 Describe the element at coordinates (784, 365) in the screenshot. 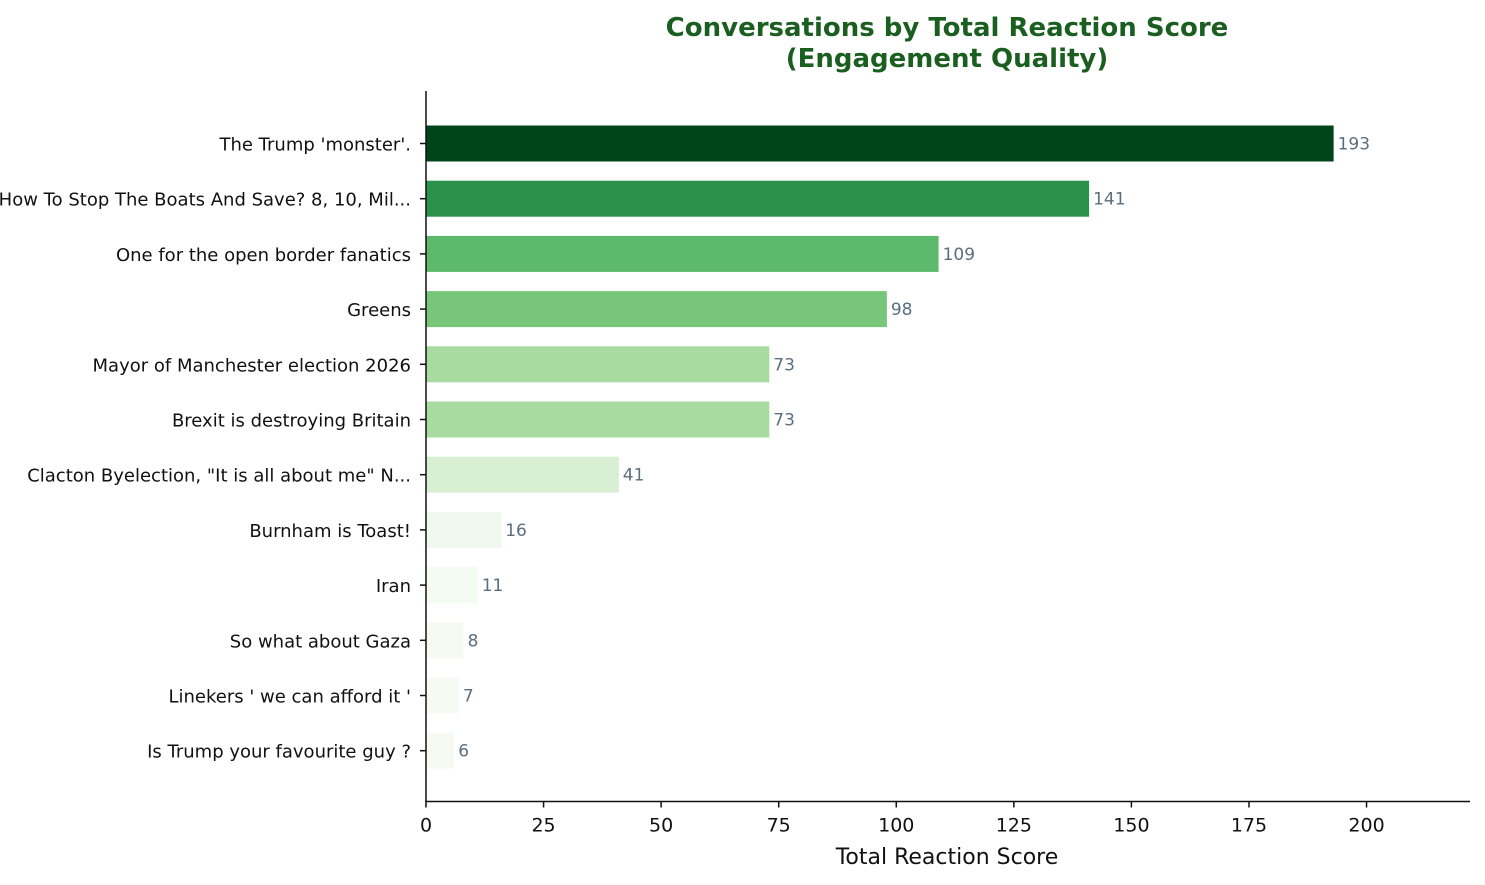

I see `value-label-4: 73` at that location.